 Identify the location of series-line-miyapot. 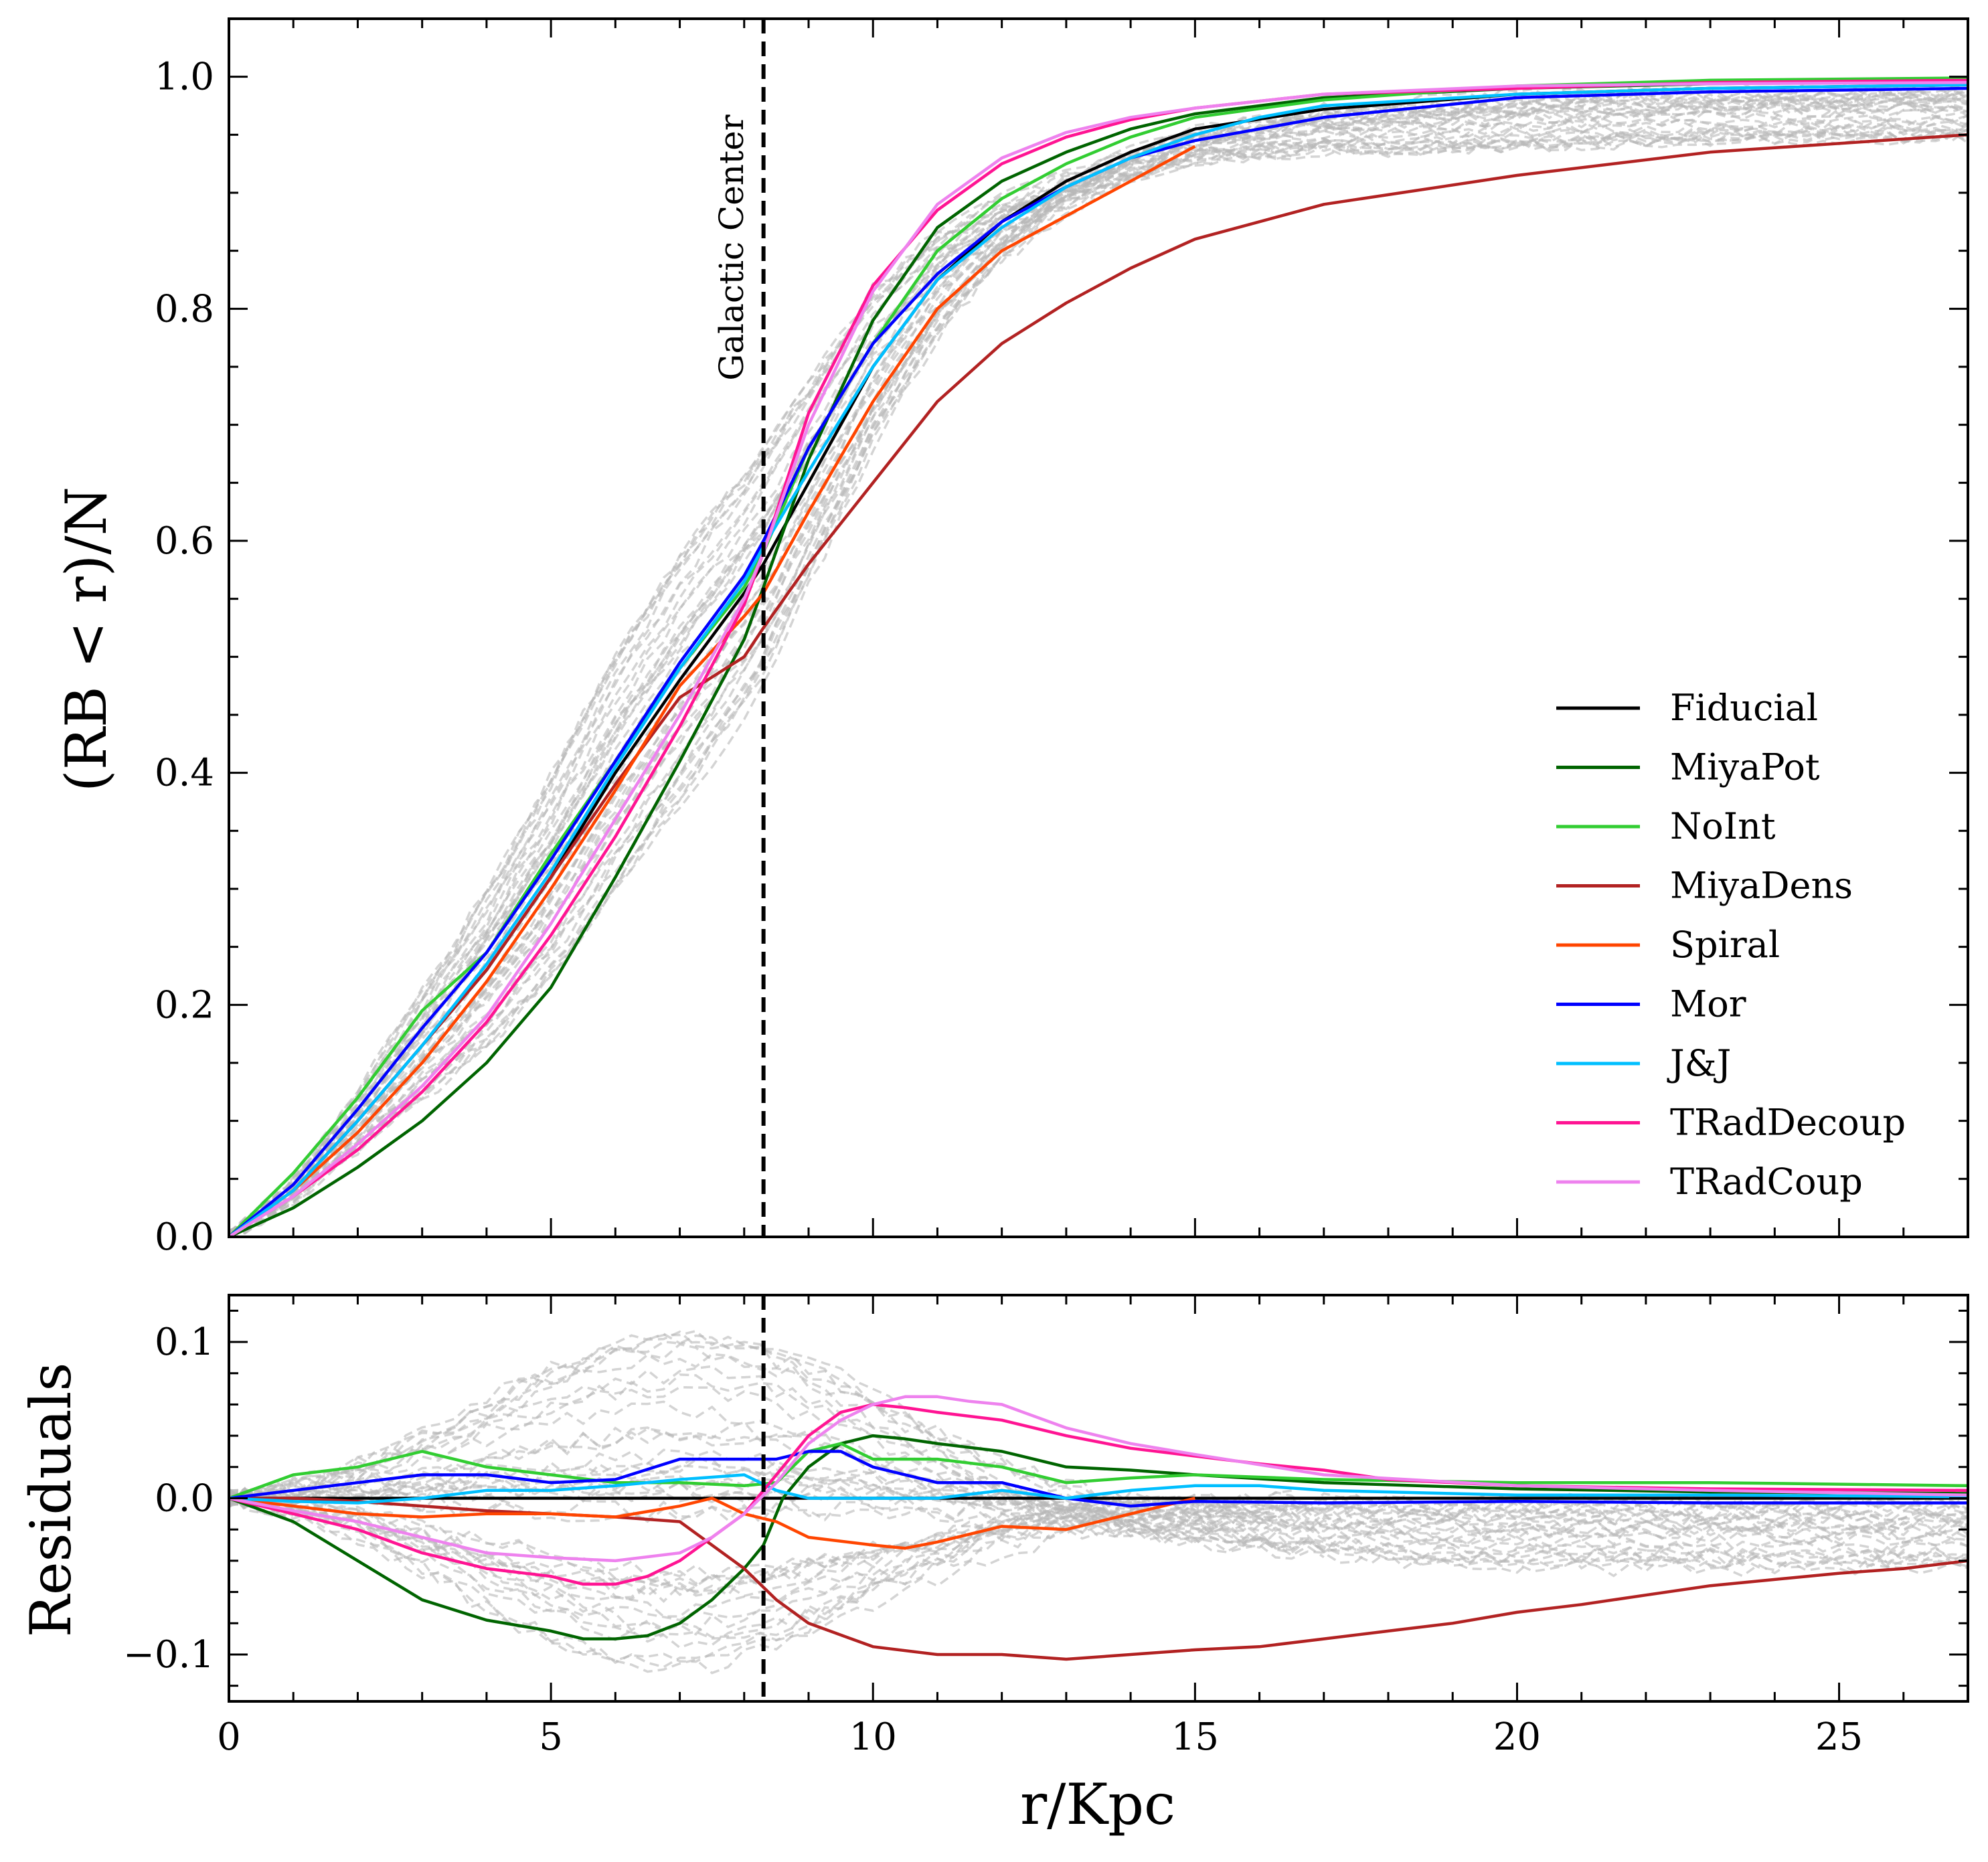
(1098, 1537).